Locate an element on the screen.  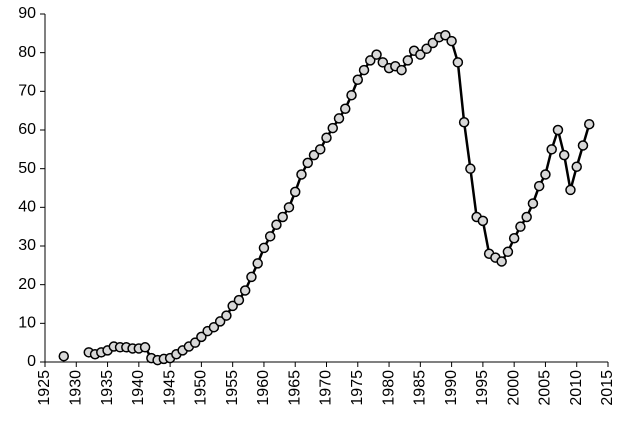
x-tick-label: 1945 is located at coordinates (169, 388).